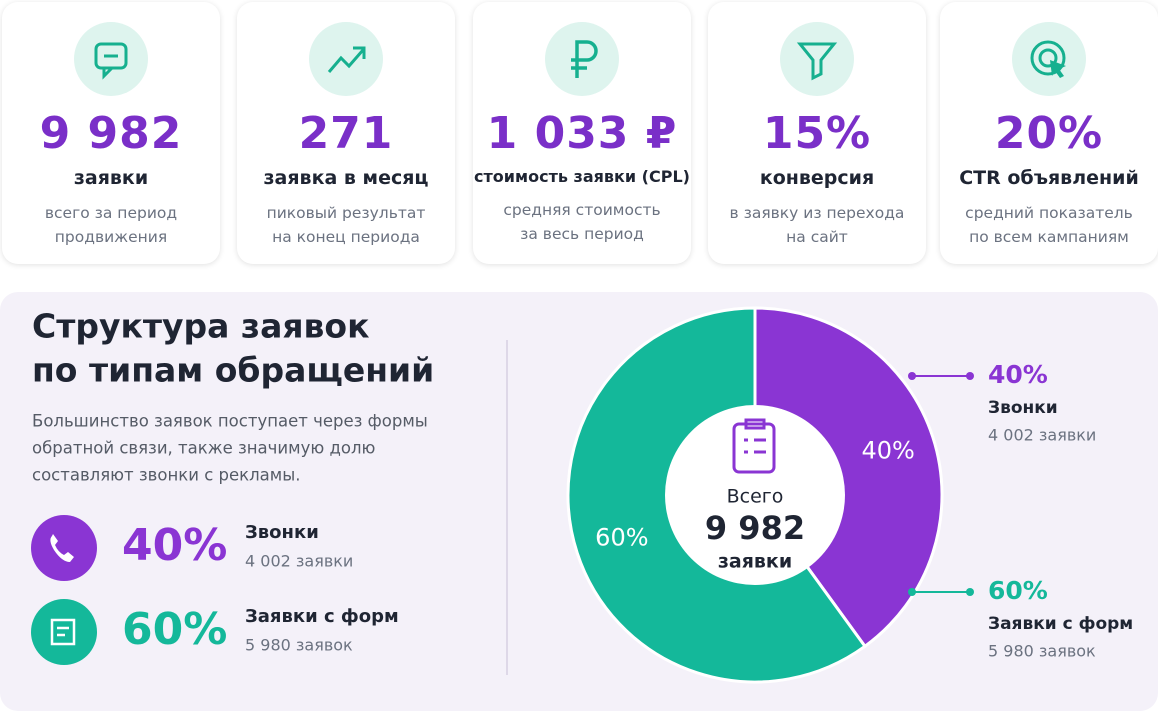 The width and height of the screenshot is (1158, 711). I want to click on section-title: по типам обращений, so click(233, 370).